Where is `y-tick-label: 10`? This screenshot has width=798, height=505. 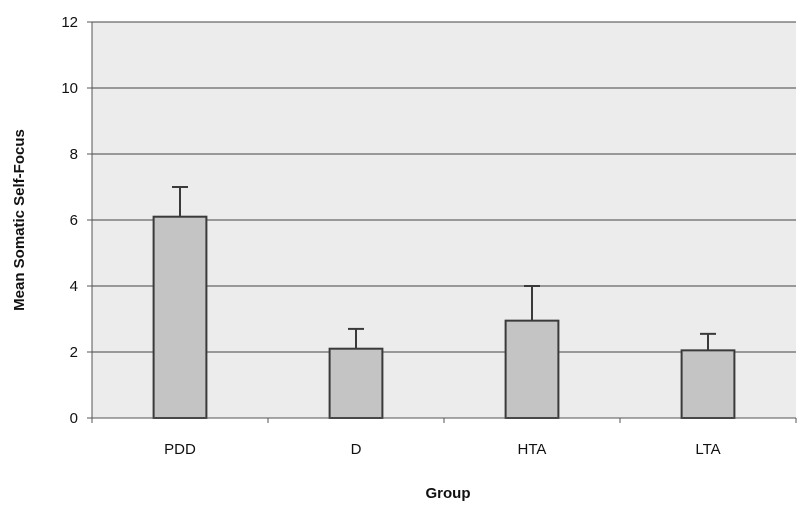
y-tick-label: 10 is located at coordinates (69, 88).